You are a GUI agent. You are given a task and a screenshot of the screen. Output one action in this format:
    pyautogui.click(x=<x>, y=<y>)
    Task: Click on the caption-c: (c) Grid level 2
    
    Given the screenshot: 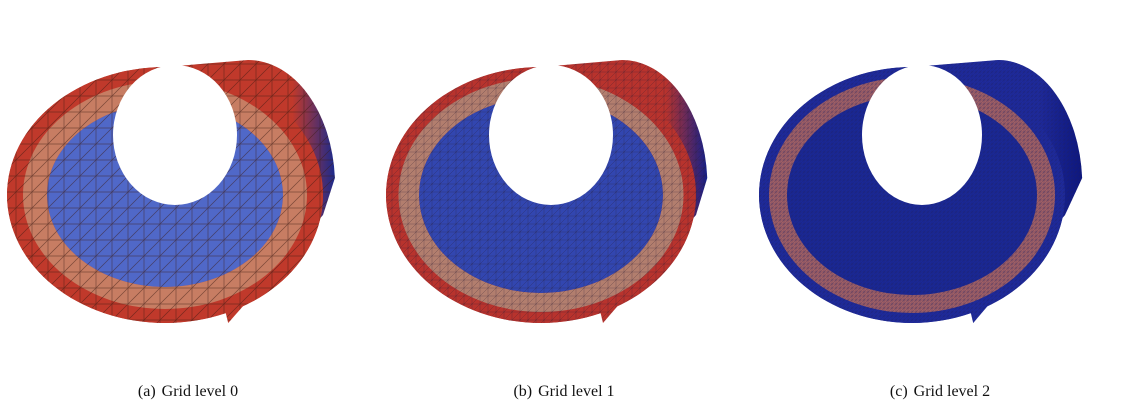 What is the action you would take?
    pyautogui.click(x=940, y=392)
    